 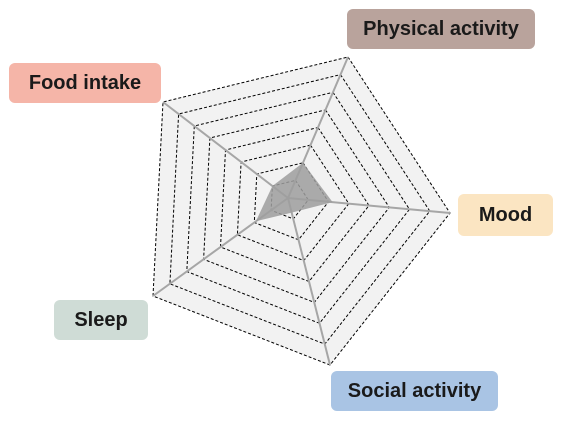 I want to click on radar-axis-social, so click(x=309, y=281).